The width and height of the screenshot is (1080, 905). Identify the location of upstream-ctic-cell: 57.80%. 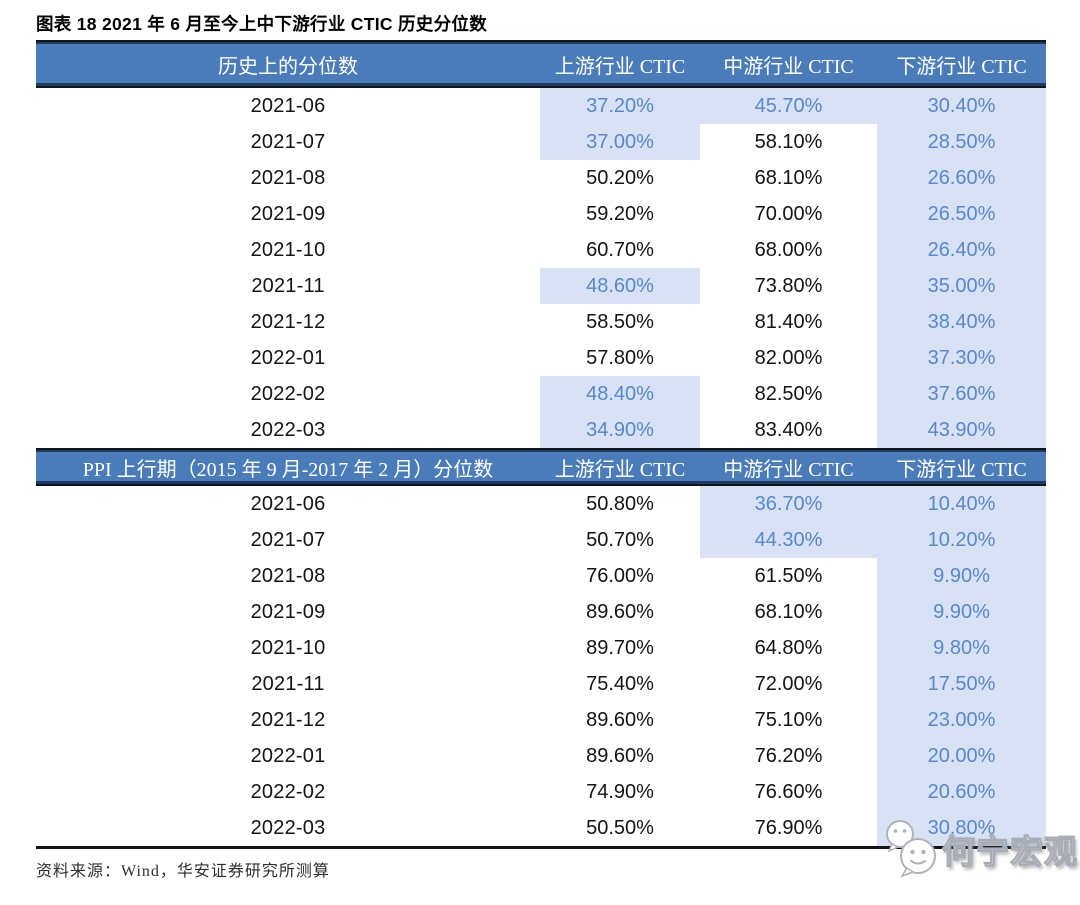
(620, 358).